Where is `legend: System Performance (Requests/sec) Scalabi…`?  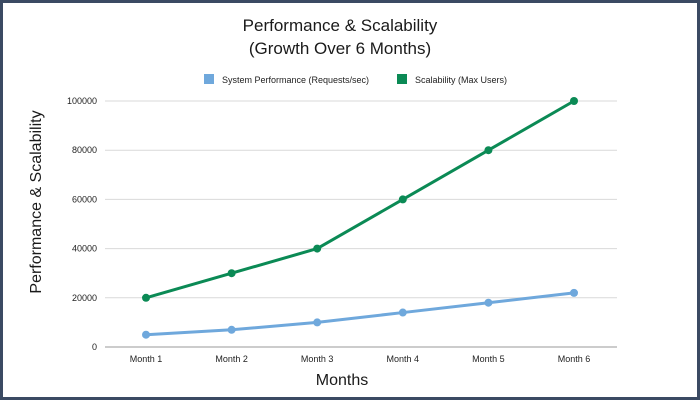 legend: System Performance (Requests/sec) Scalabi… is located at coordinates (355, 79).